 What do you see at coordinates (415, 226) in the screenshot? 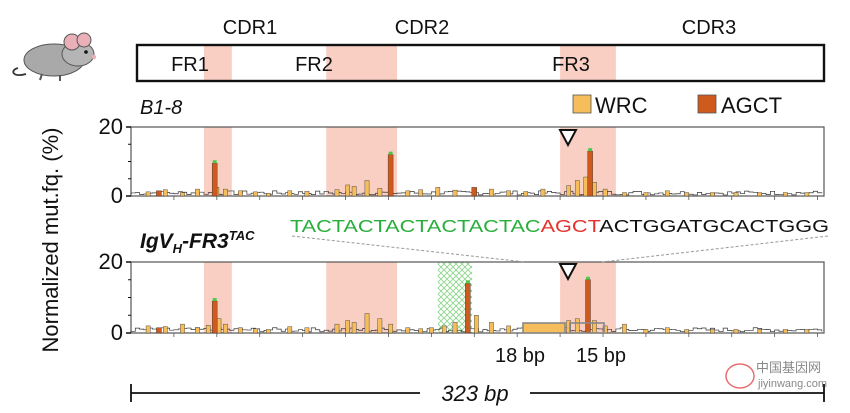
I see `seq-green: TACTACTACTACTACTAC` at bounding box center [415, 226].